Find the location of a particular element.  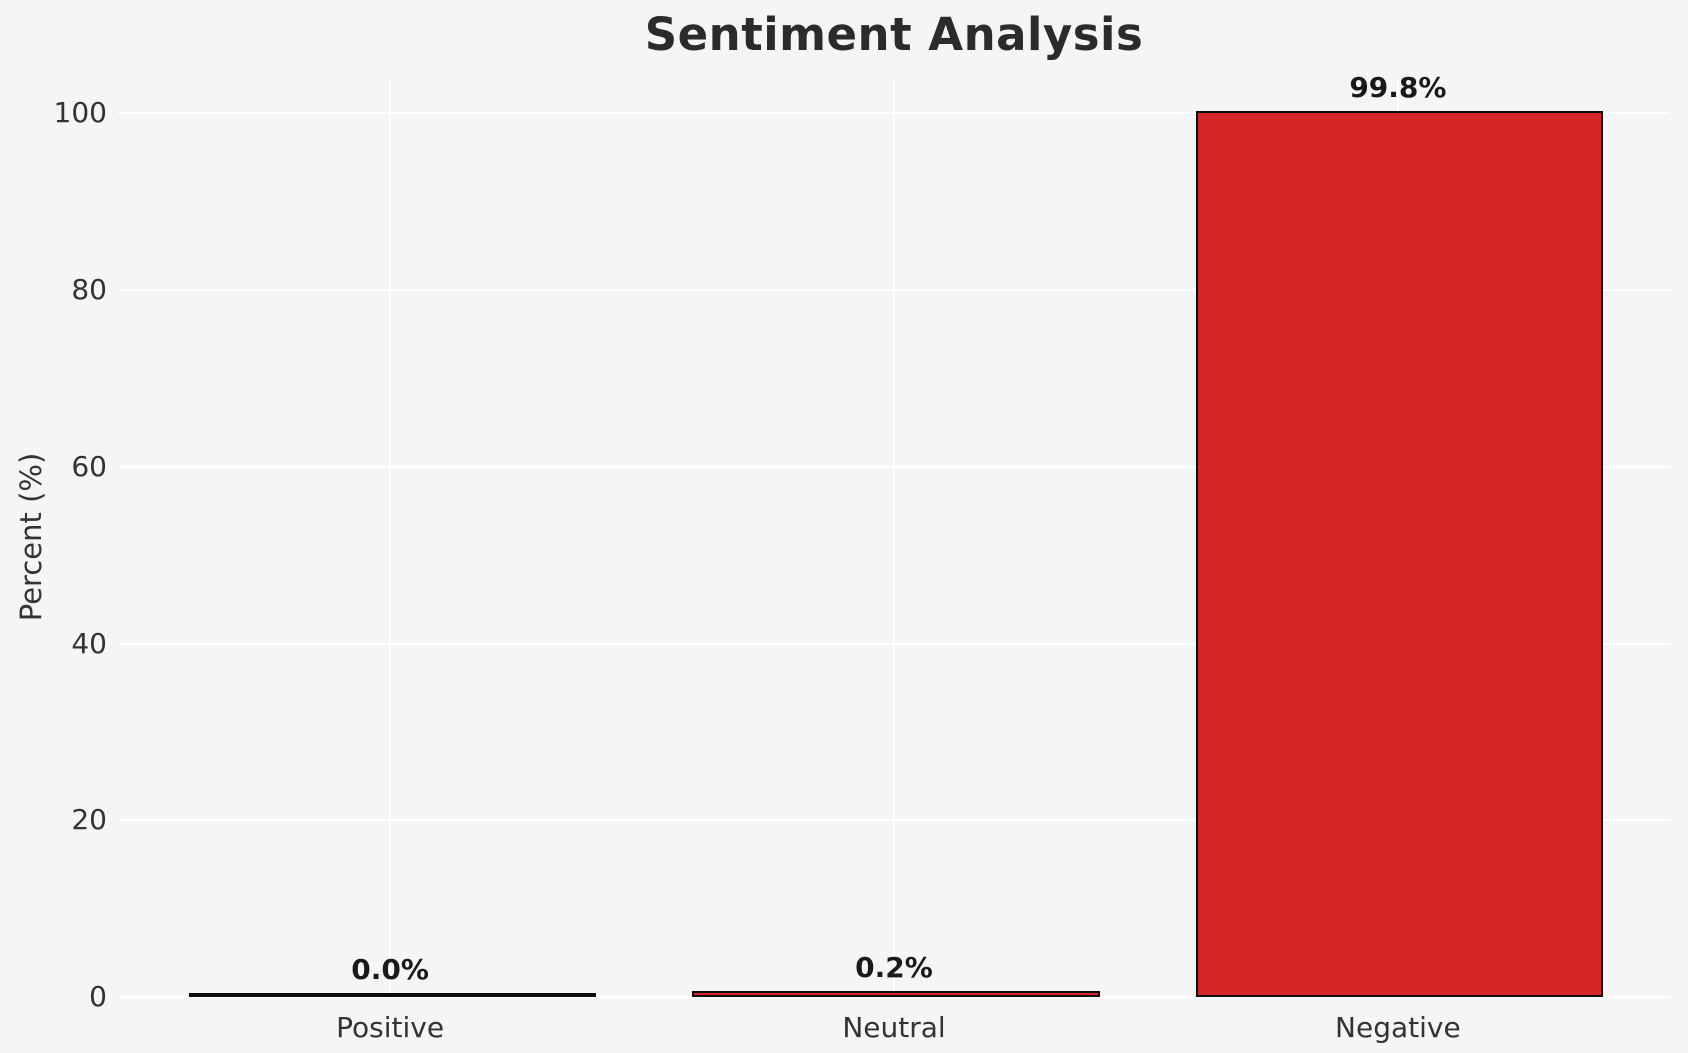

value-label-positive: 0.0% is located at coordinates (390, 969).